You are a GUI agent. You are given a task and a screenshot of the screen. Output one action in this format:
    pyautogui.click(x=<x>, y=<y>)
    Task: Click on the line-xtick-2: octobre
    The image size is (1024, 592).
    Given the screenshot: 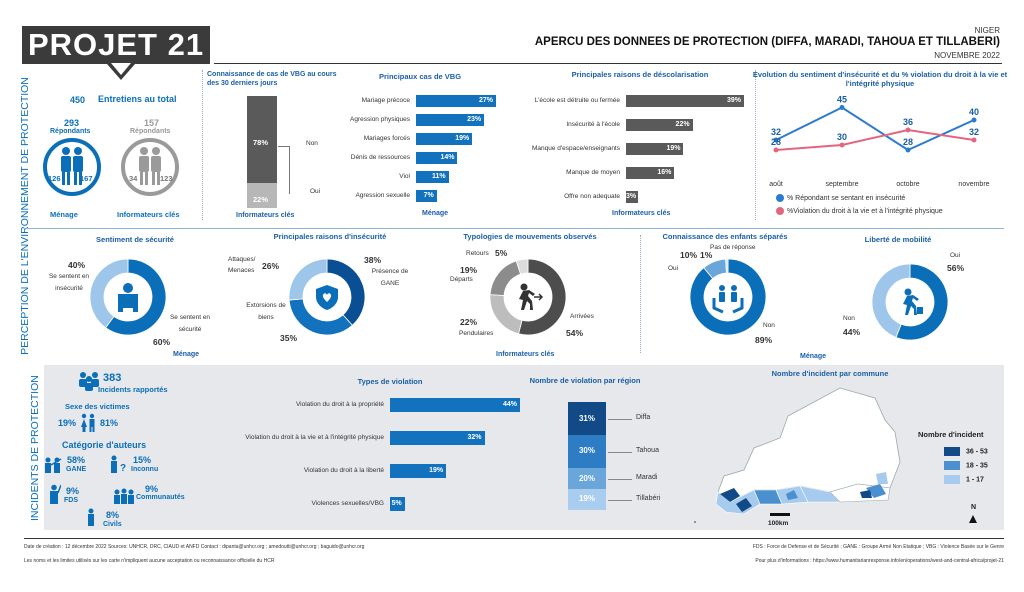 What is the action you would take?
    pyautogui.click(x=907, y=184)
    